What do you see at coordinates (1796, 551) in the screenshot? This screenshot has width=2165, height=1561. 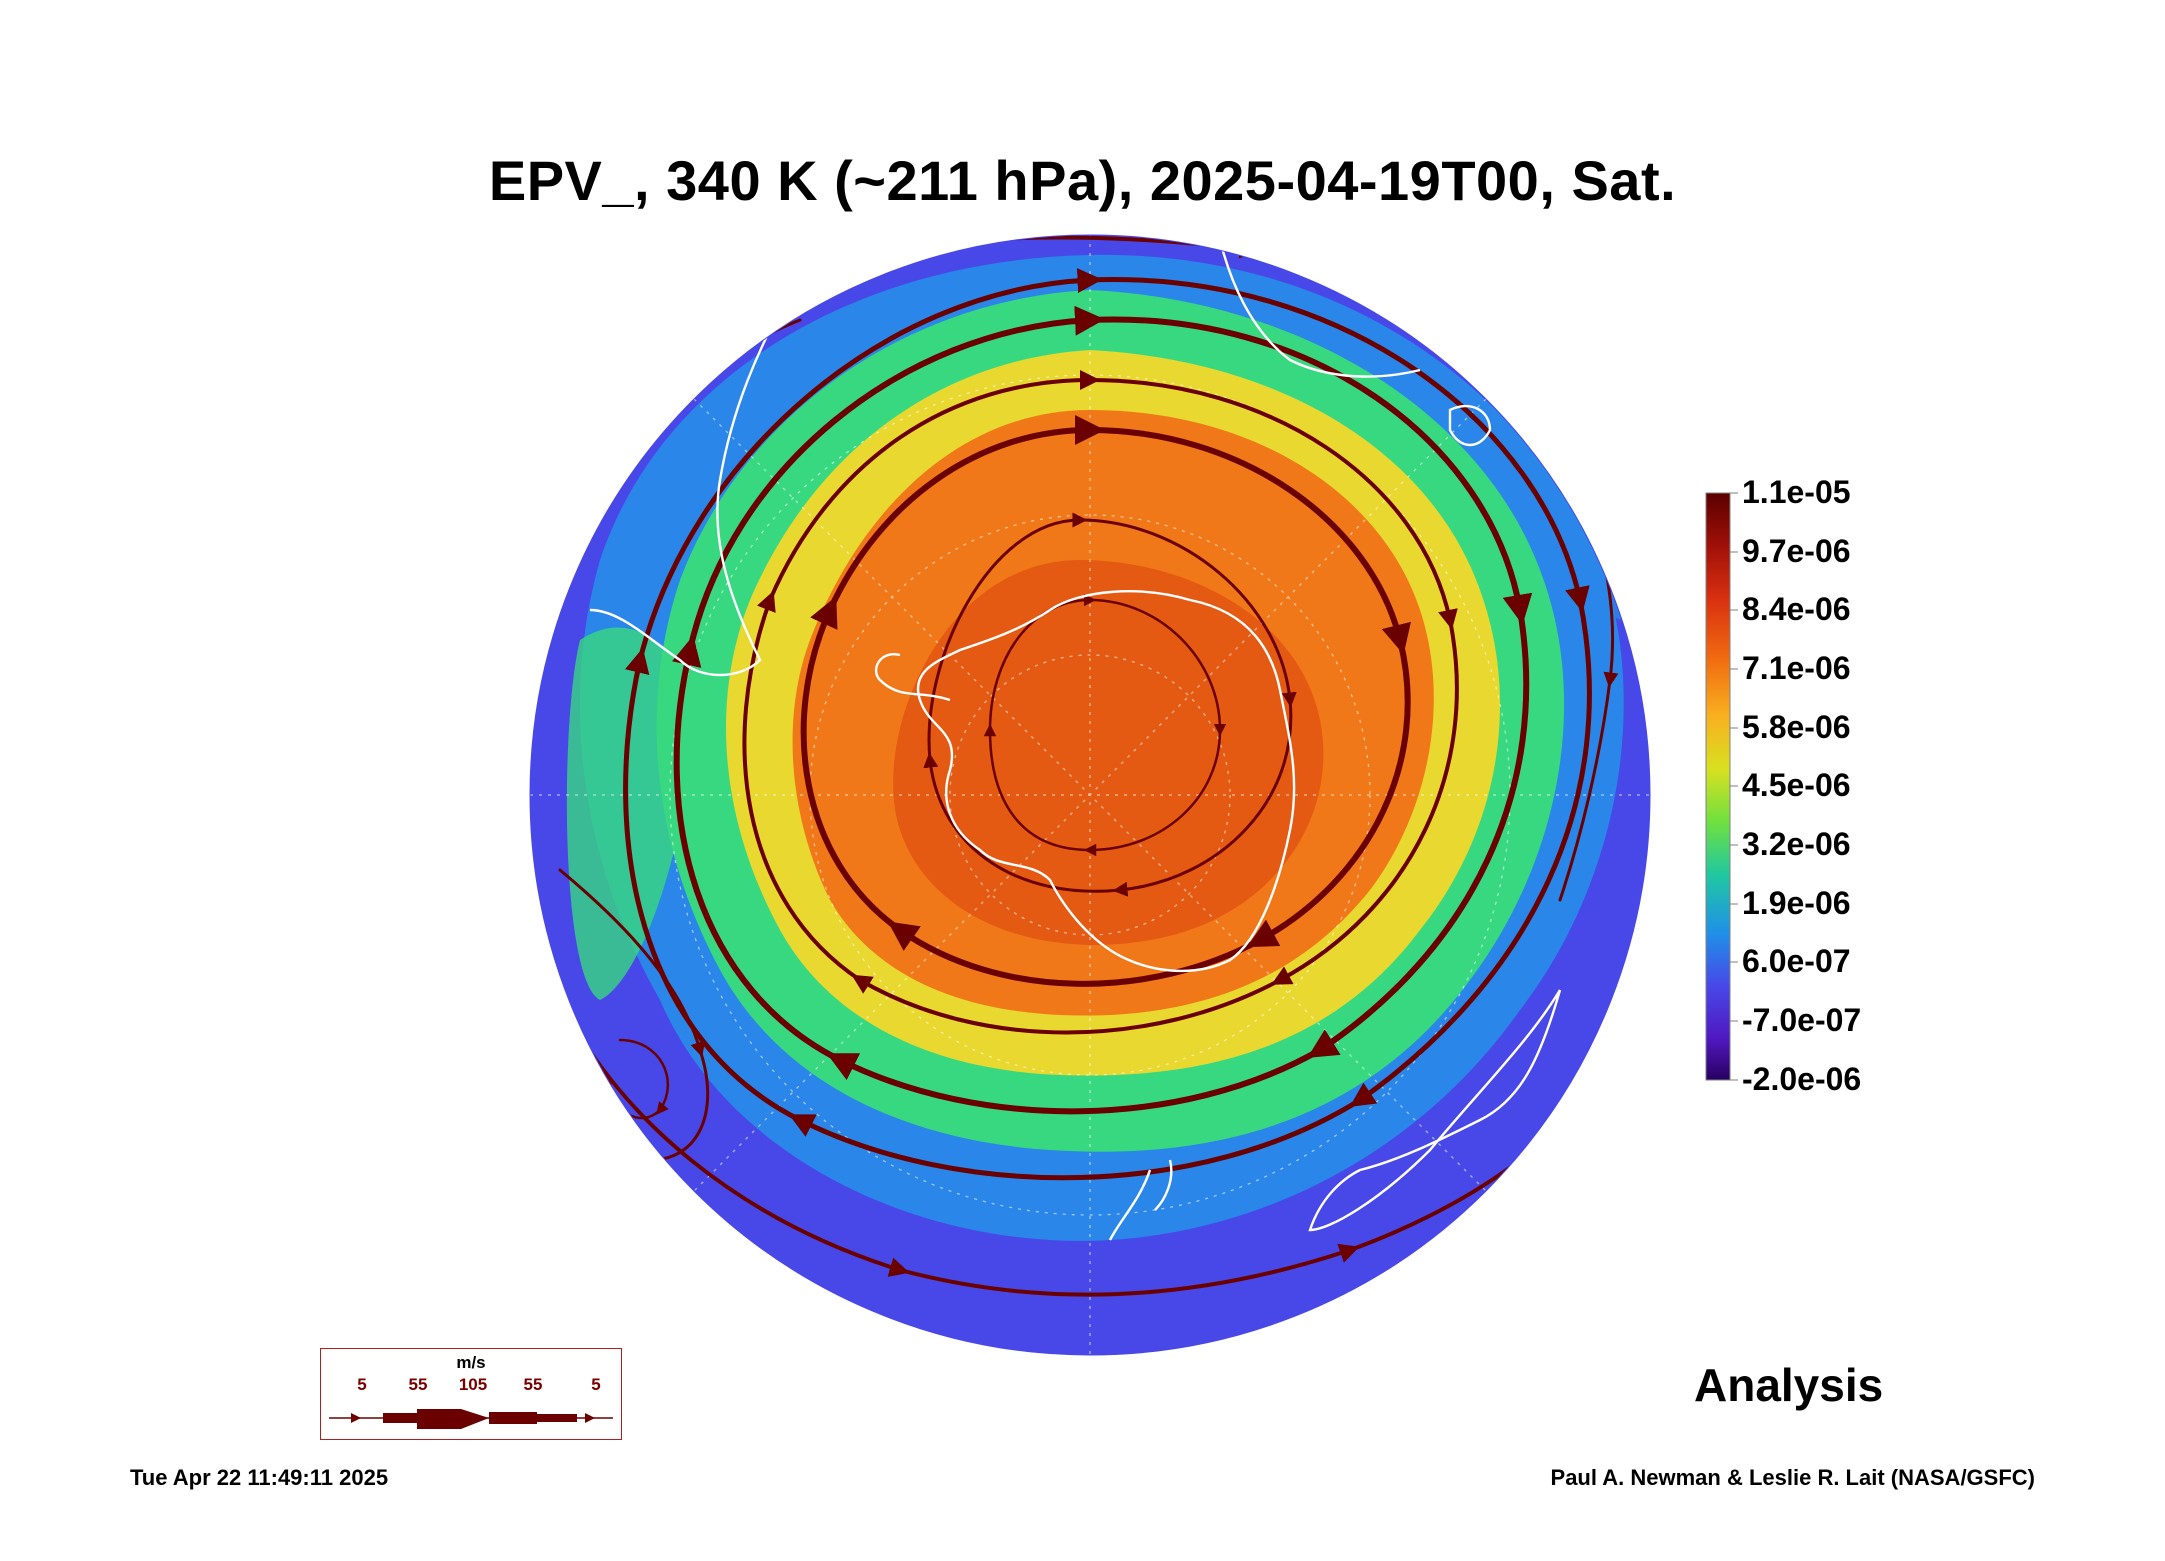 I see `colorbar-label: 9.7e-06` at bounding box center [1796, 551].